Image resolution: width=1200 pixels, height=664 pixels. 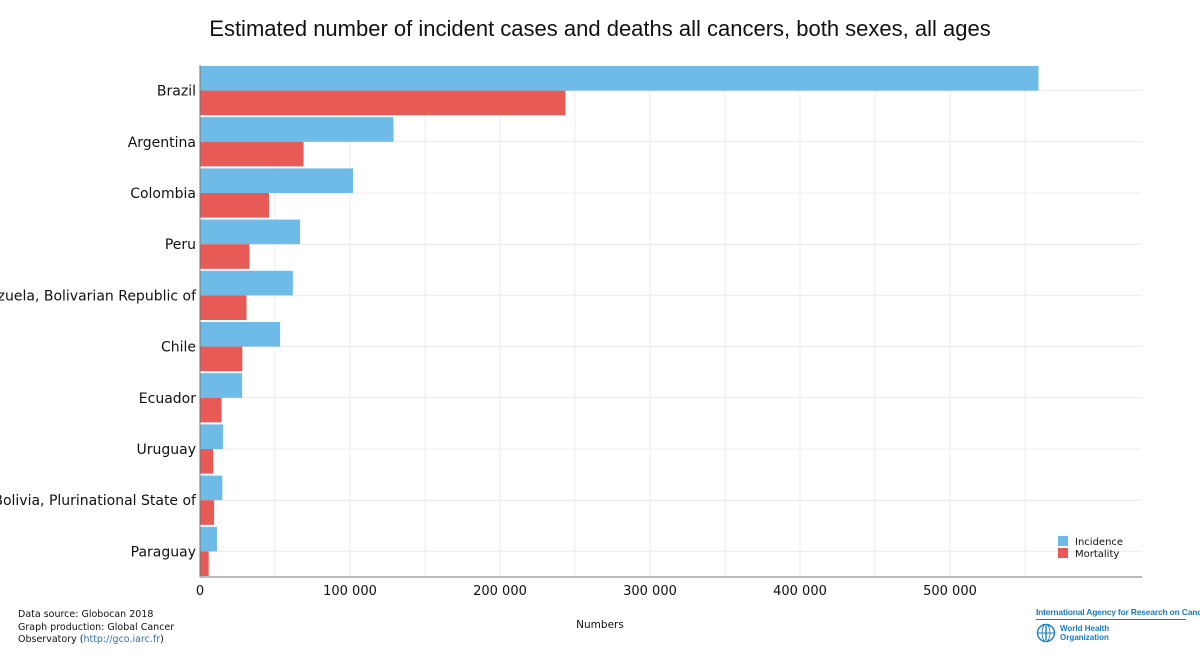 What do you see at coordinates (163, 552) in the screenshot?
I see `category-label: Paraguay` at bounding box center [163, 552].